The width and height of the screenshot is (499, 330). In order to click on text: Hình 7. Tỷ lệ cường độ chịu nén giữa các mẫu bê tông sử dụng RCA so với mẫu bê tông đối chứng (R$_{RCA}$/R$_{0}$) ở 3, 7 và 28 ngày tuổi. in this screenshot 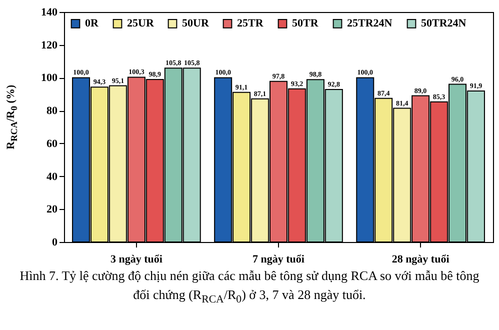, I will do `click(249, 287)`.